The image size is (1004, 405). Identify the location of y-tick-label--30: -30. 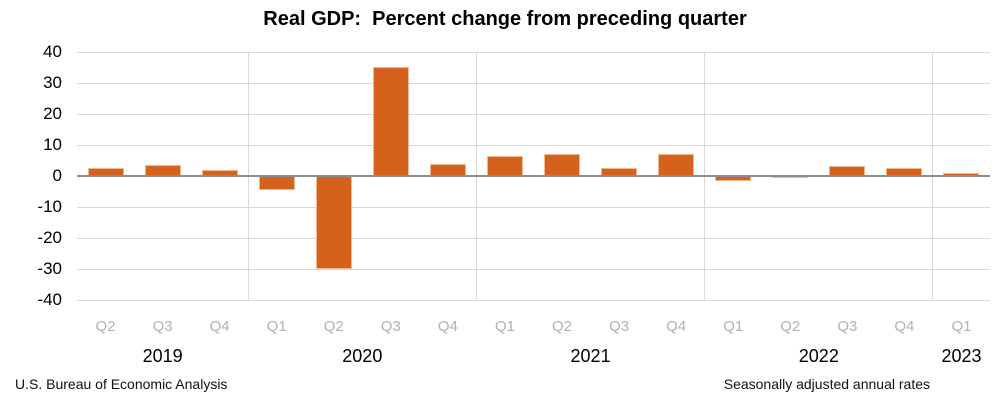
(49, 268).